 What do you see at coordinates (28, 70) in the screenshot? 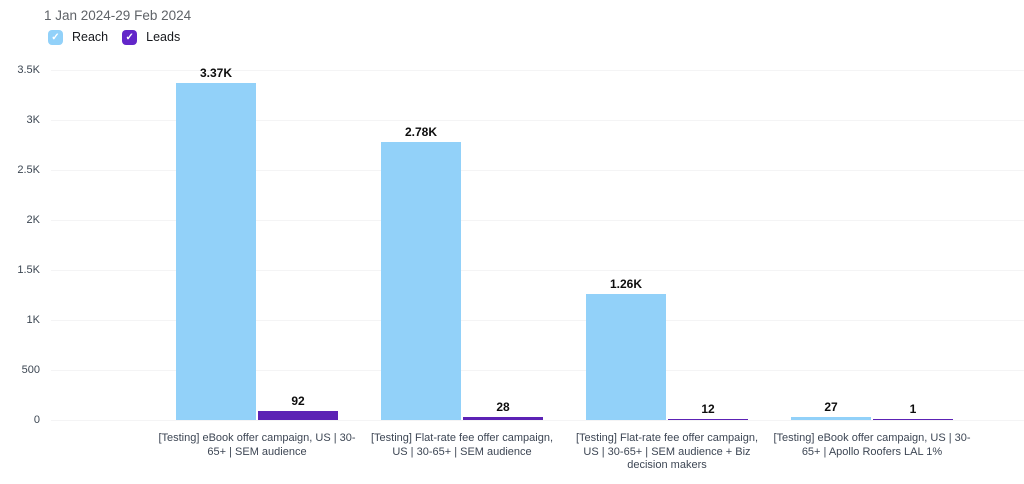
I see `y-axis-tick-label: 3.5K` at bounding box center [28, 70].